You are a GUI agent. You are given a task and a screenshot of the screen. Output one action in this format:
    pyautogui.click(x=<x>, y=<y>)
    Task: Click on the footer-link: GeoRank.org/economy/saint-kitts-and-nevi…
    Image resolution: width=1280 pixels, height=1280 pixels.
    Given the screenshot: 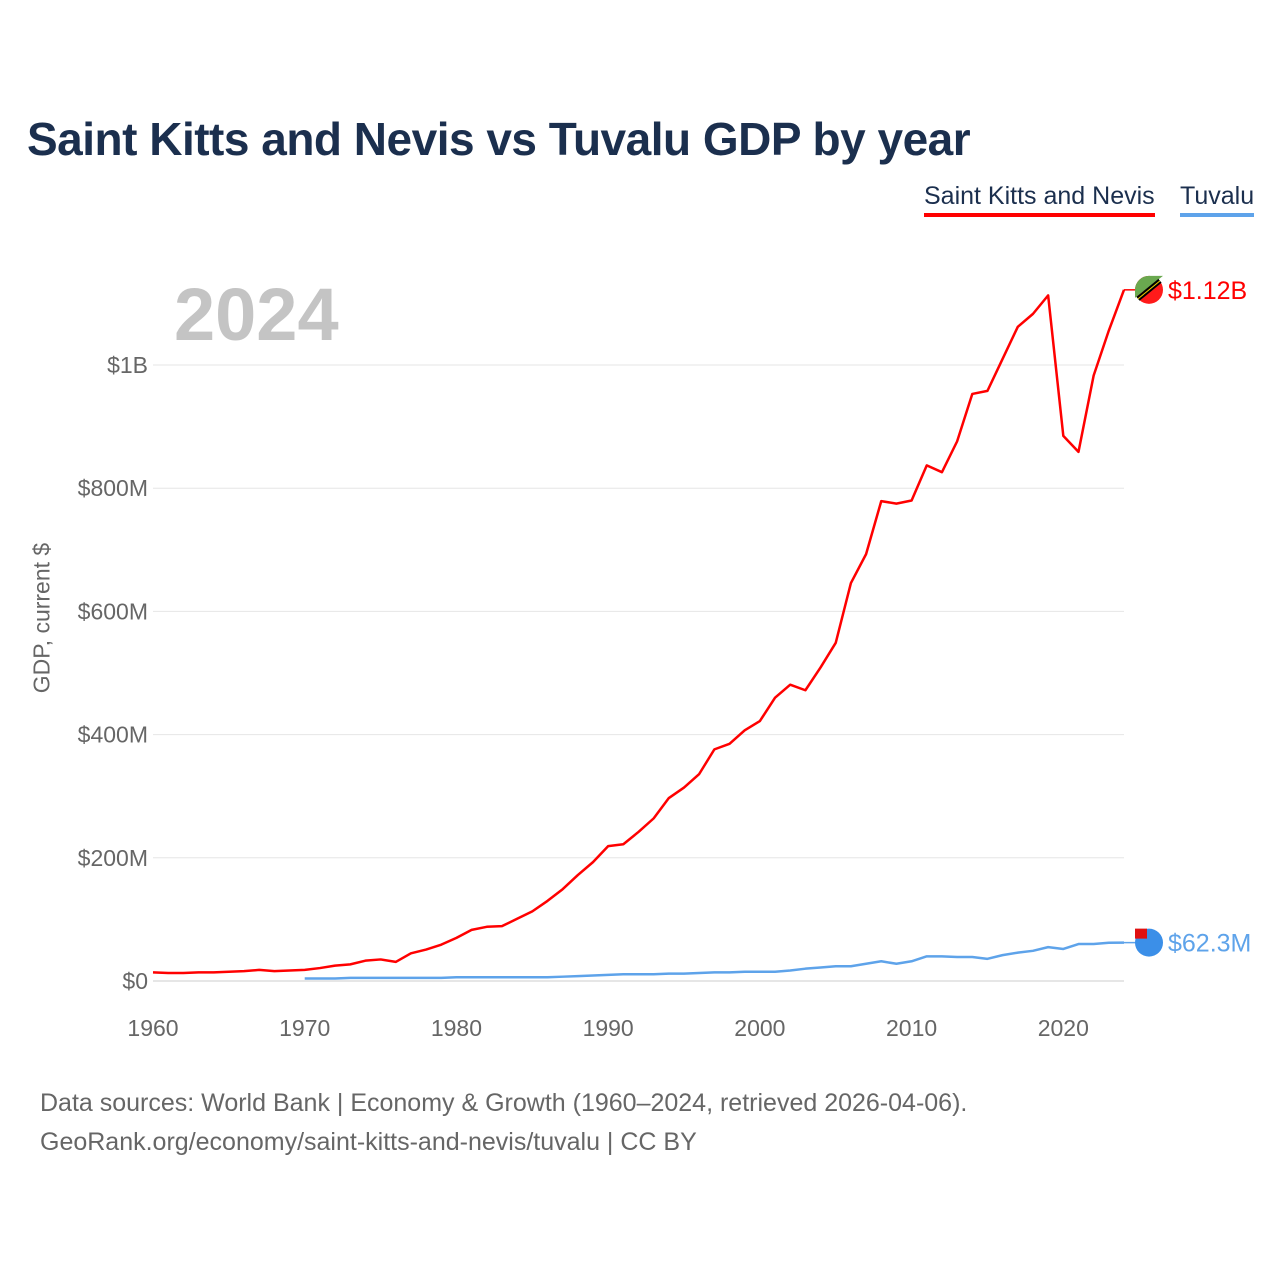 What is the action you would take?
    pyautogui.click(x=368, y=1142)
    